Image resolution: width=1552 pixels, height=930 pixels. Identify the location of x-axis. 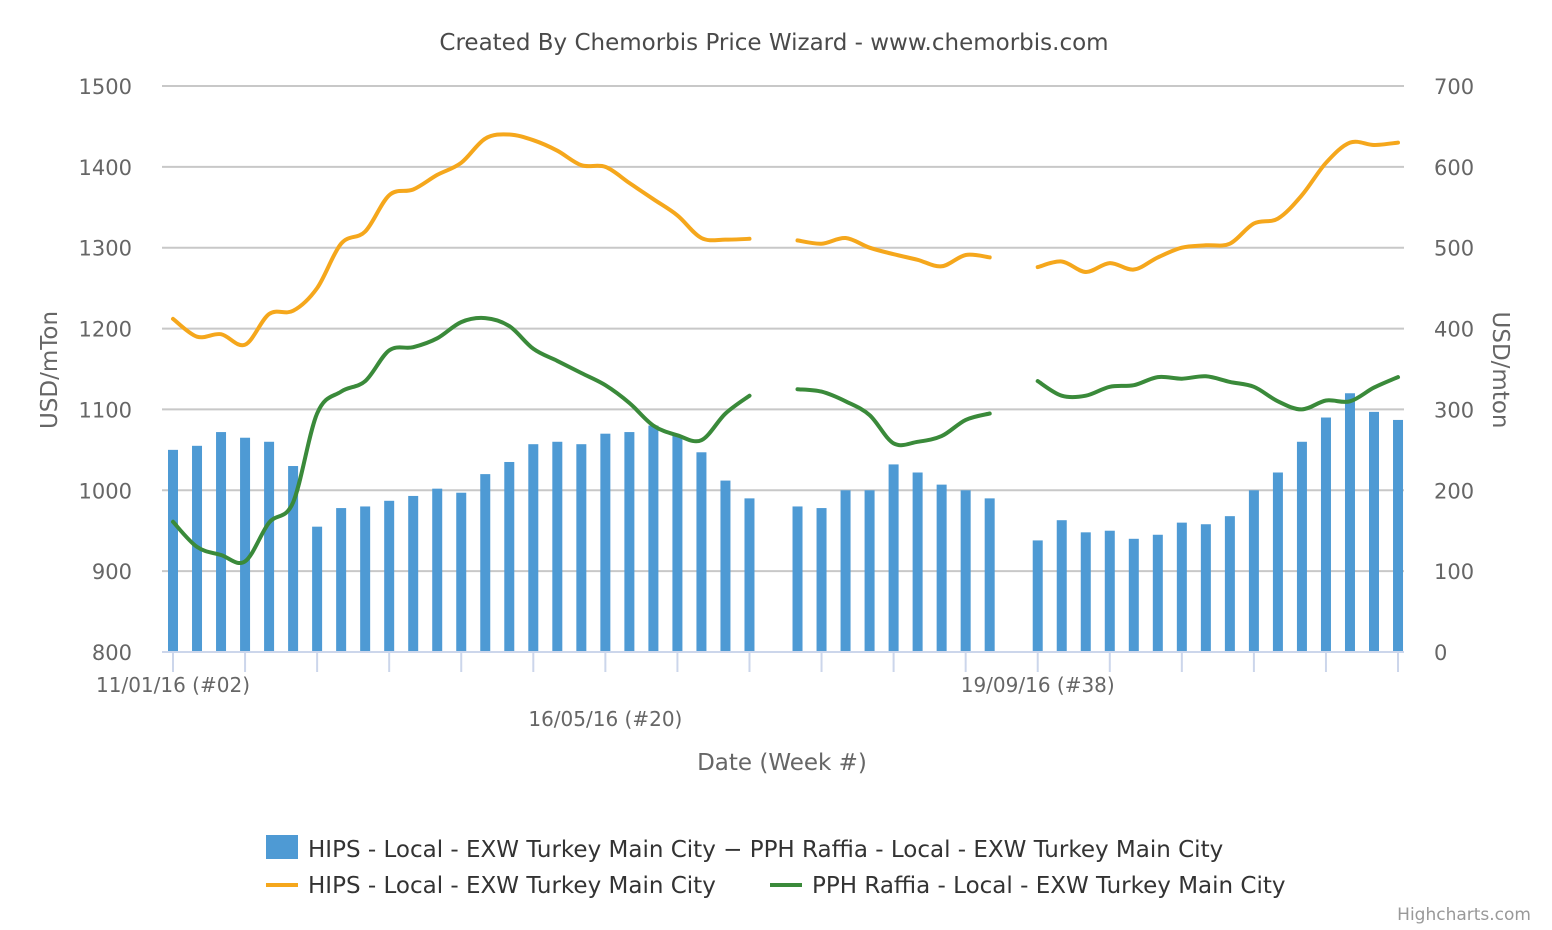
(783, 661).